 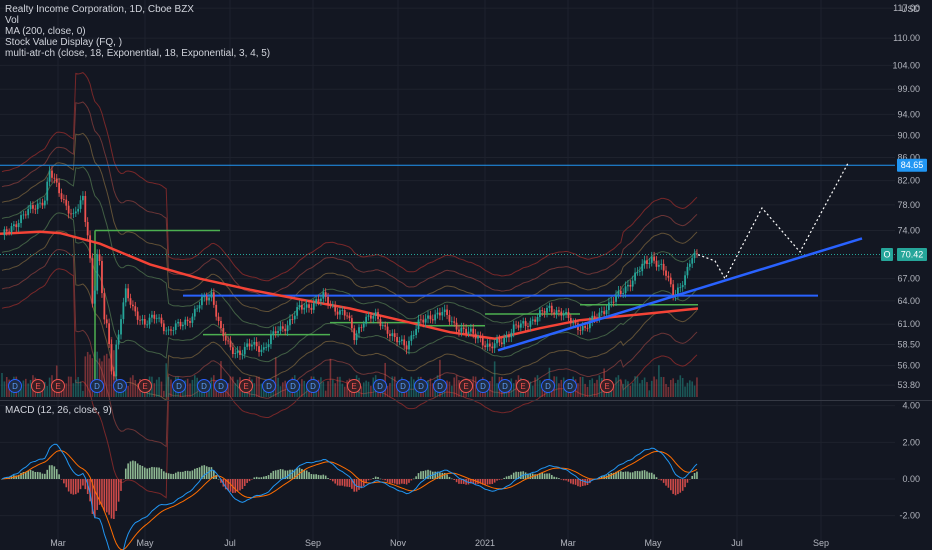 What do you see at coordinates (909, 516) in the screenshot?
I see `macd-tick-label: -2.00` at bounding box center [909, 516].